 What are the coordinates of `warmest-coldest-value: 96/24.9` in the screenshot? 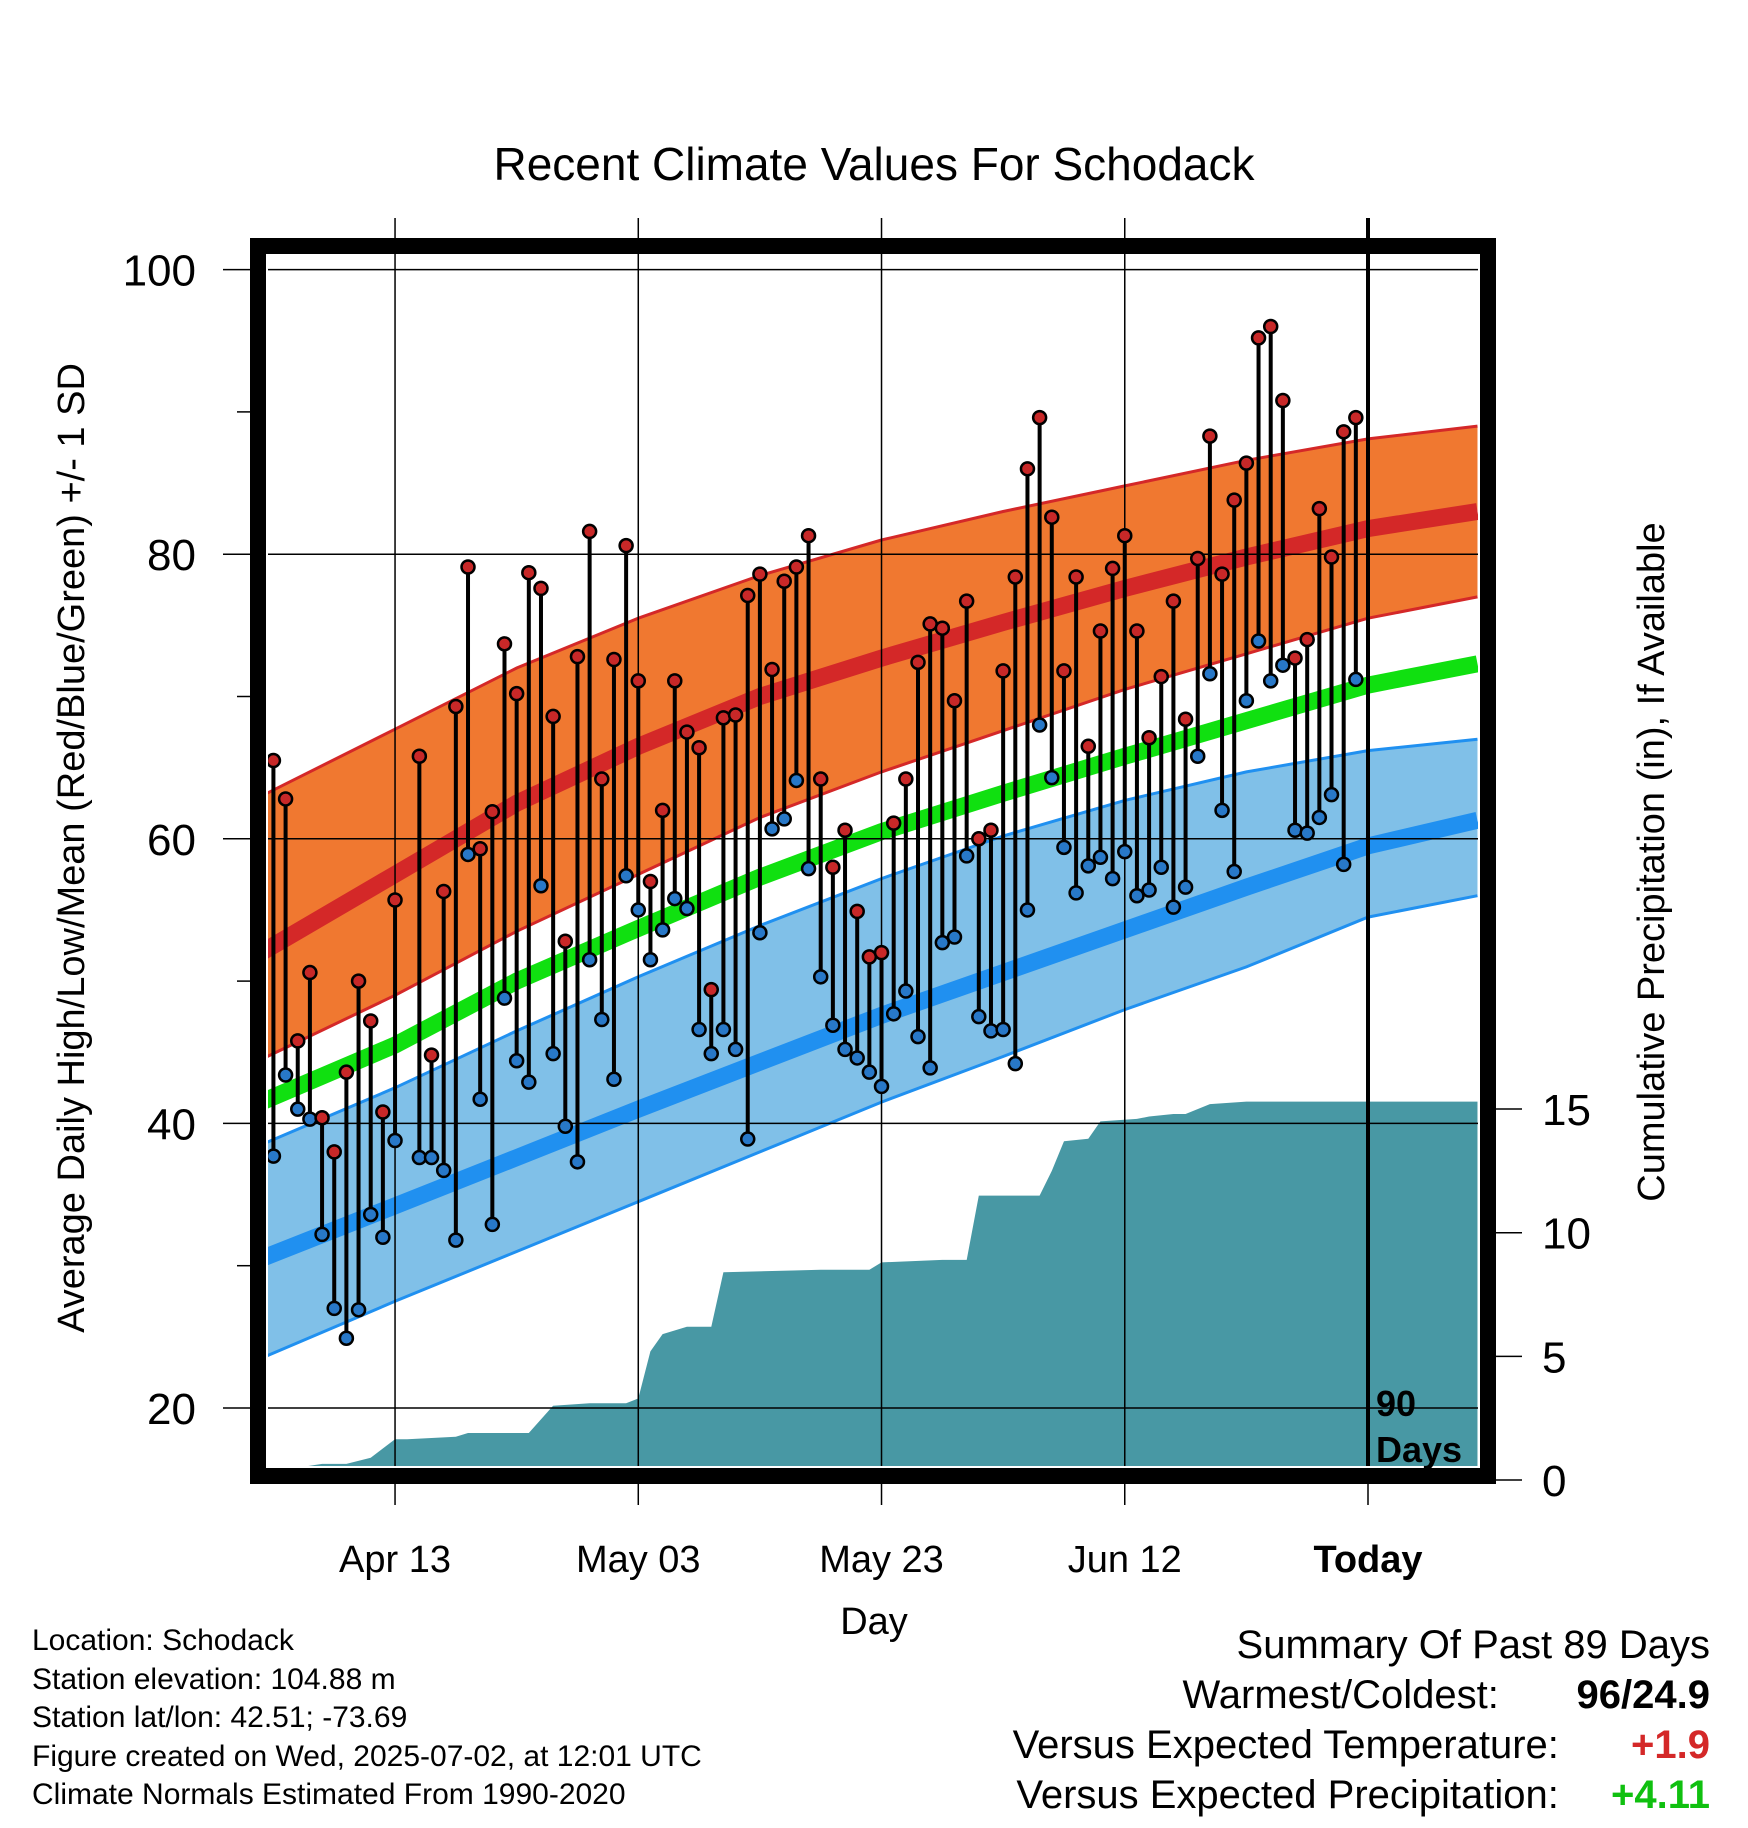 It's located at (1643, 1695).